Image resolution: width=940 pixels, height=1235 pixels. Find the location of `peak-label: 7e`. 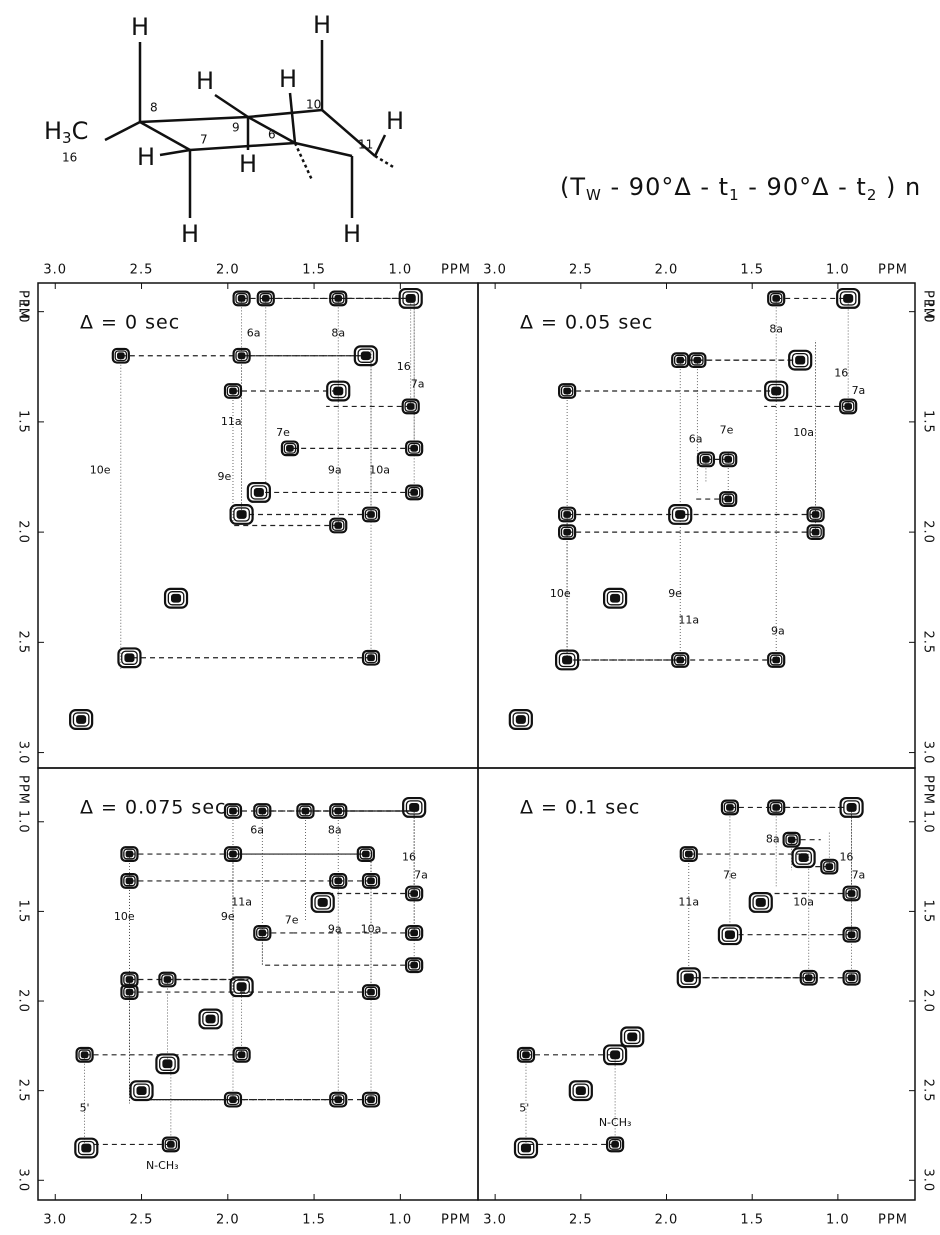

peak-label: 7e is located at coordinates (730, 875).